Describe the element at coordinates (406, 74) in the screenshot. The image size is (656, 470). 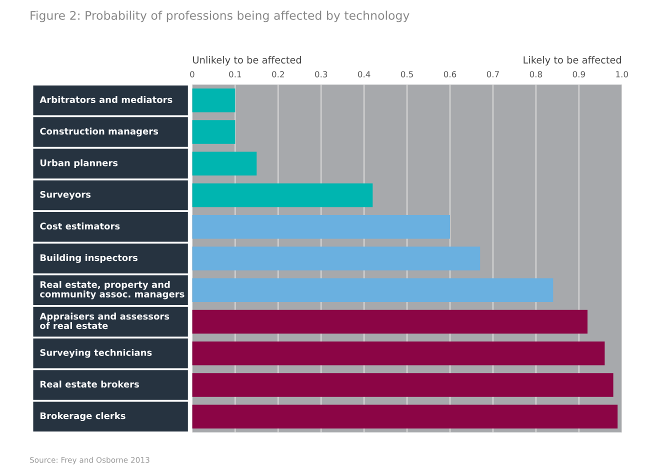
I see `x-tick-label: 0.5` at that location.